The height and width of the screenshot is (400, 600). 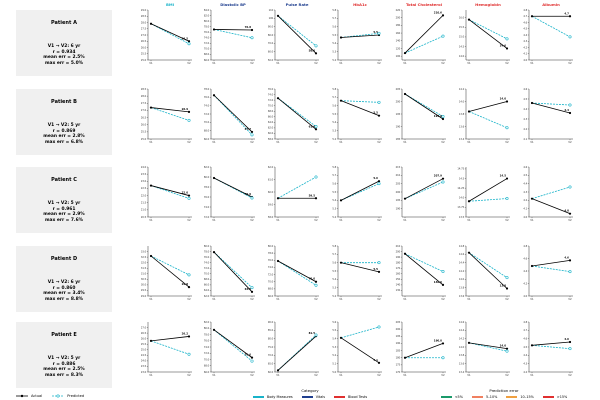 What do you see at coordinates (76, 396) in the screenshot?
I see `legend-predicted-label: Predicted` at bounding box center [76, 396].